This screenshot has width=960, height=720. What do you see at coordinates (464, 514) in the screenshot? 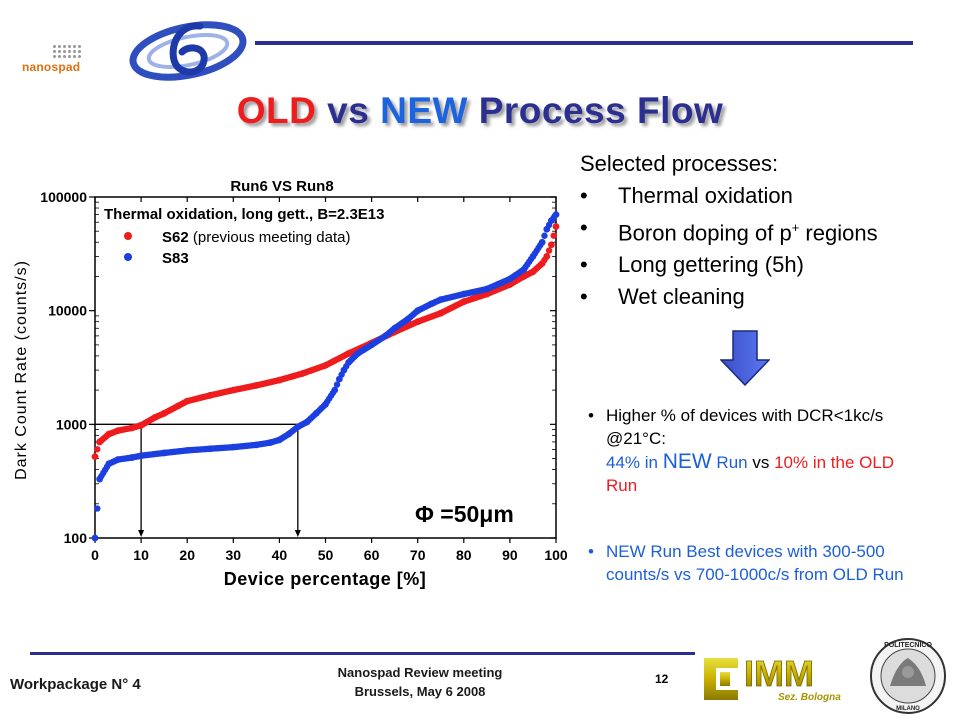
I see `chart-annotation: Φ =50μm` at bounding box center [464, 514].